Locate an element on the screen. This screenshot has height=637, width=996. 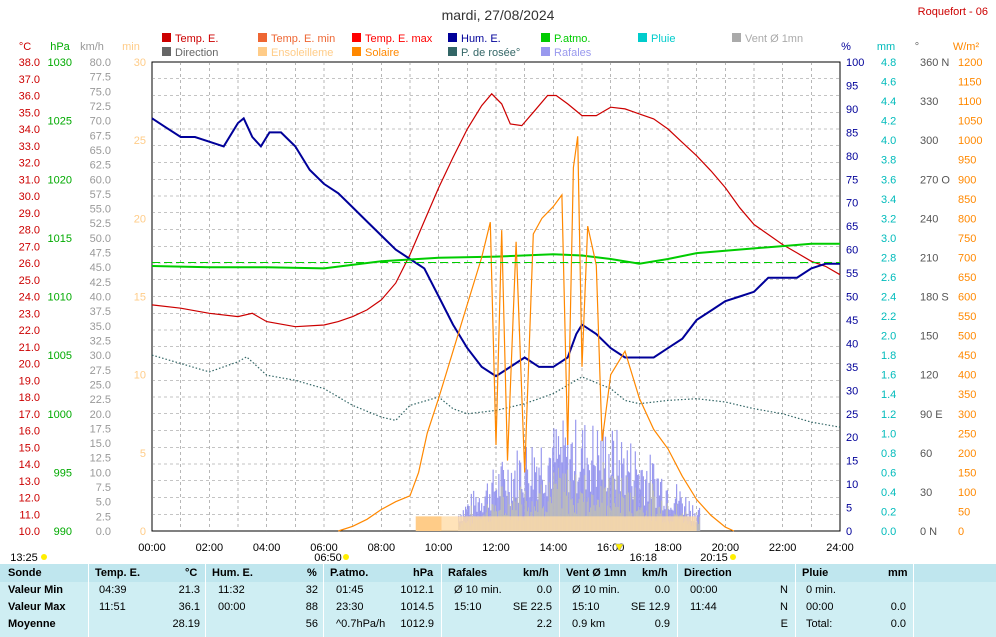
tick-direction: 240 is located at coordinates (929, 219).